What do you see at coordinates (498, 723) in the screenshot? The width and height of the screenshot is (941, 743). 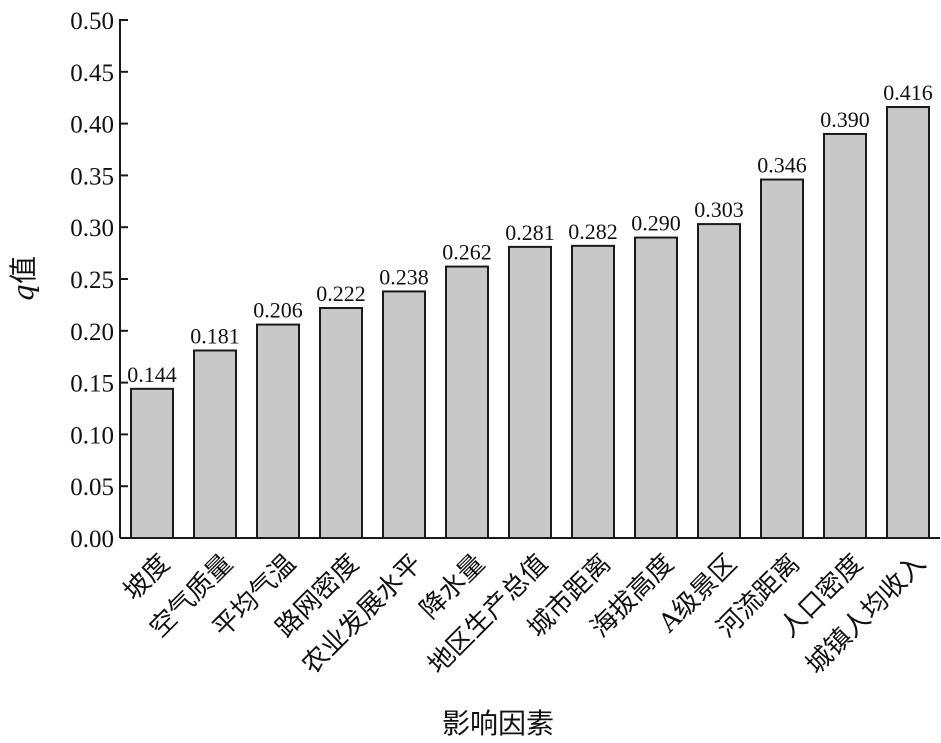 I see `x-axis-title: 影响因素` at bounding box center [498, 723].